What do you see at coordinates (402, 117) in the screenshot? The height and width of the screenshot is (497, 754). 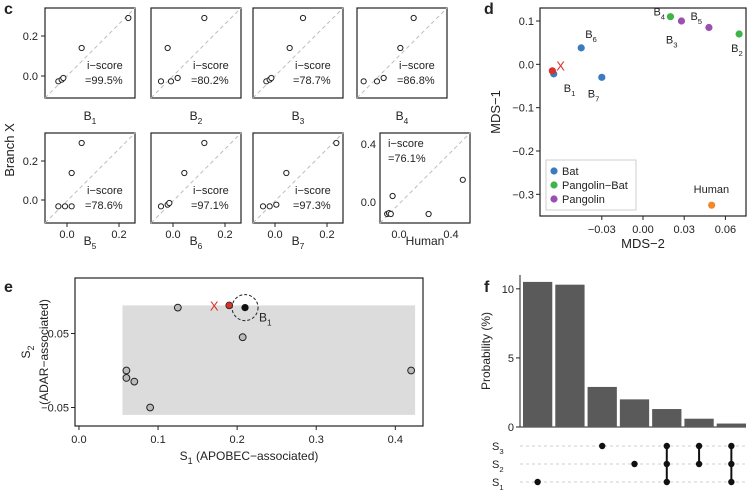 I see `subplot-xlabel: B4` at bounding box center [402, 117].